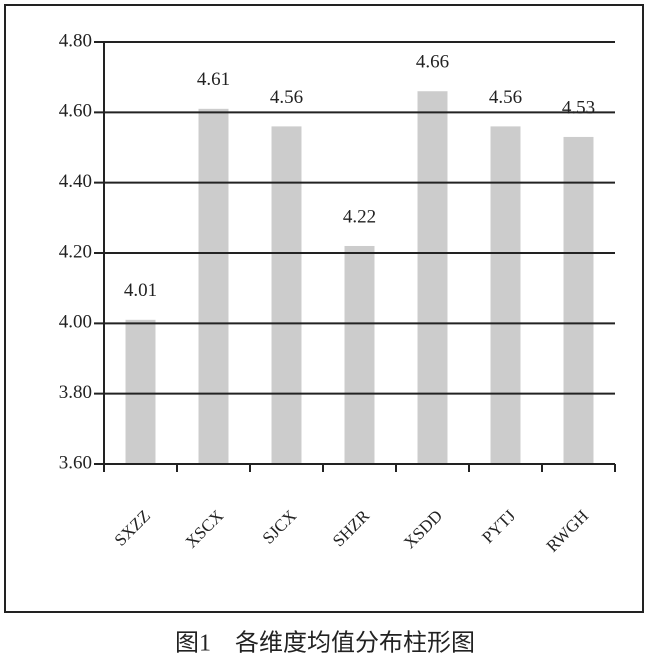  Describe the element at coordinates (432, 62) in the screenshot. I see `value-label: 4.66` at that location.